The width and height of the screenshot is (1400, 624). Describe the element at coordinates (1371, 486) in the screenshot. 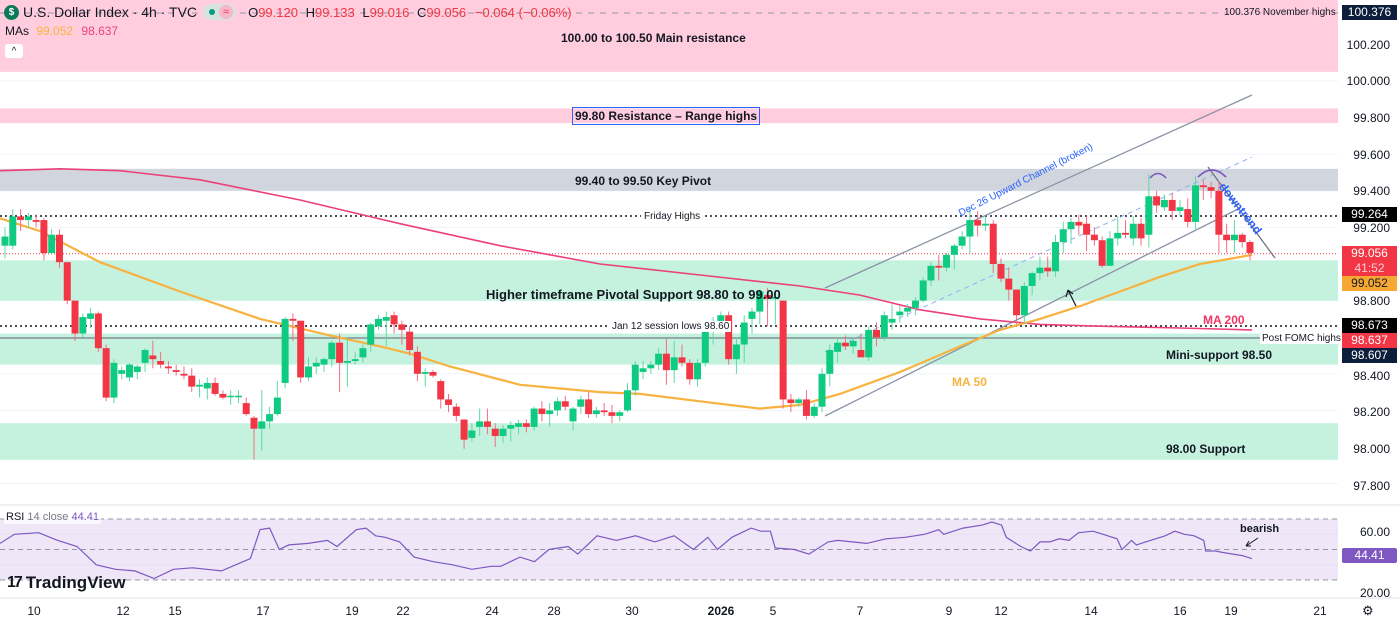

I see `price-axis-label: 97.800` at that location.